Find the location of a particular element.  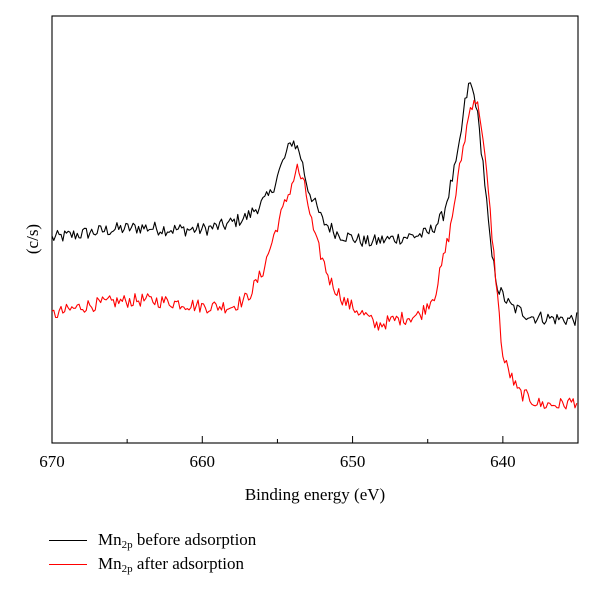

legend-item: Mn2p after adsorption is located at coordinates (152, 564).